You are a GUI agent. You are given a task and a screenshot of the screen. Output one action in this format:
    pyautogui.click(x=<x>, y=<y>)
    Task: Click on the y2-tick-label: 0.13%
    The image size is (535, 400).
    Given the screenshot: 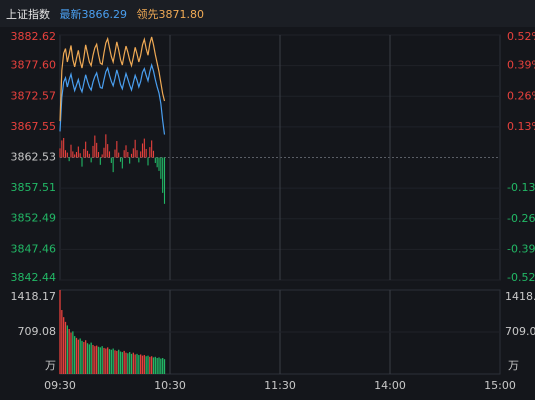 What is the action you would take?
    pyautogui.click(x=521, y=126)
    